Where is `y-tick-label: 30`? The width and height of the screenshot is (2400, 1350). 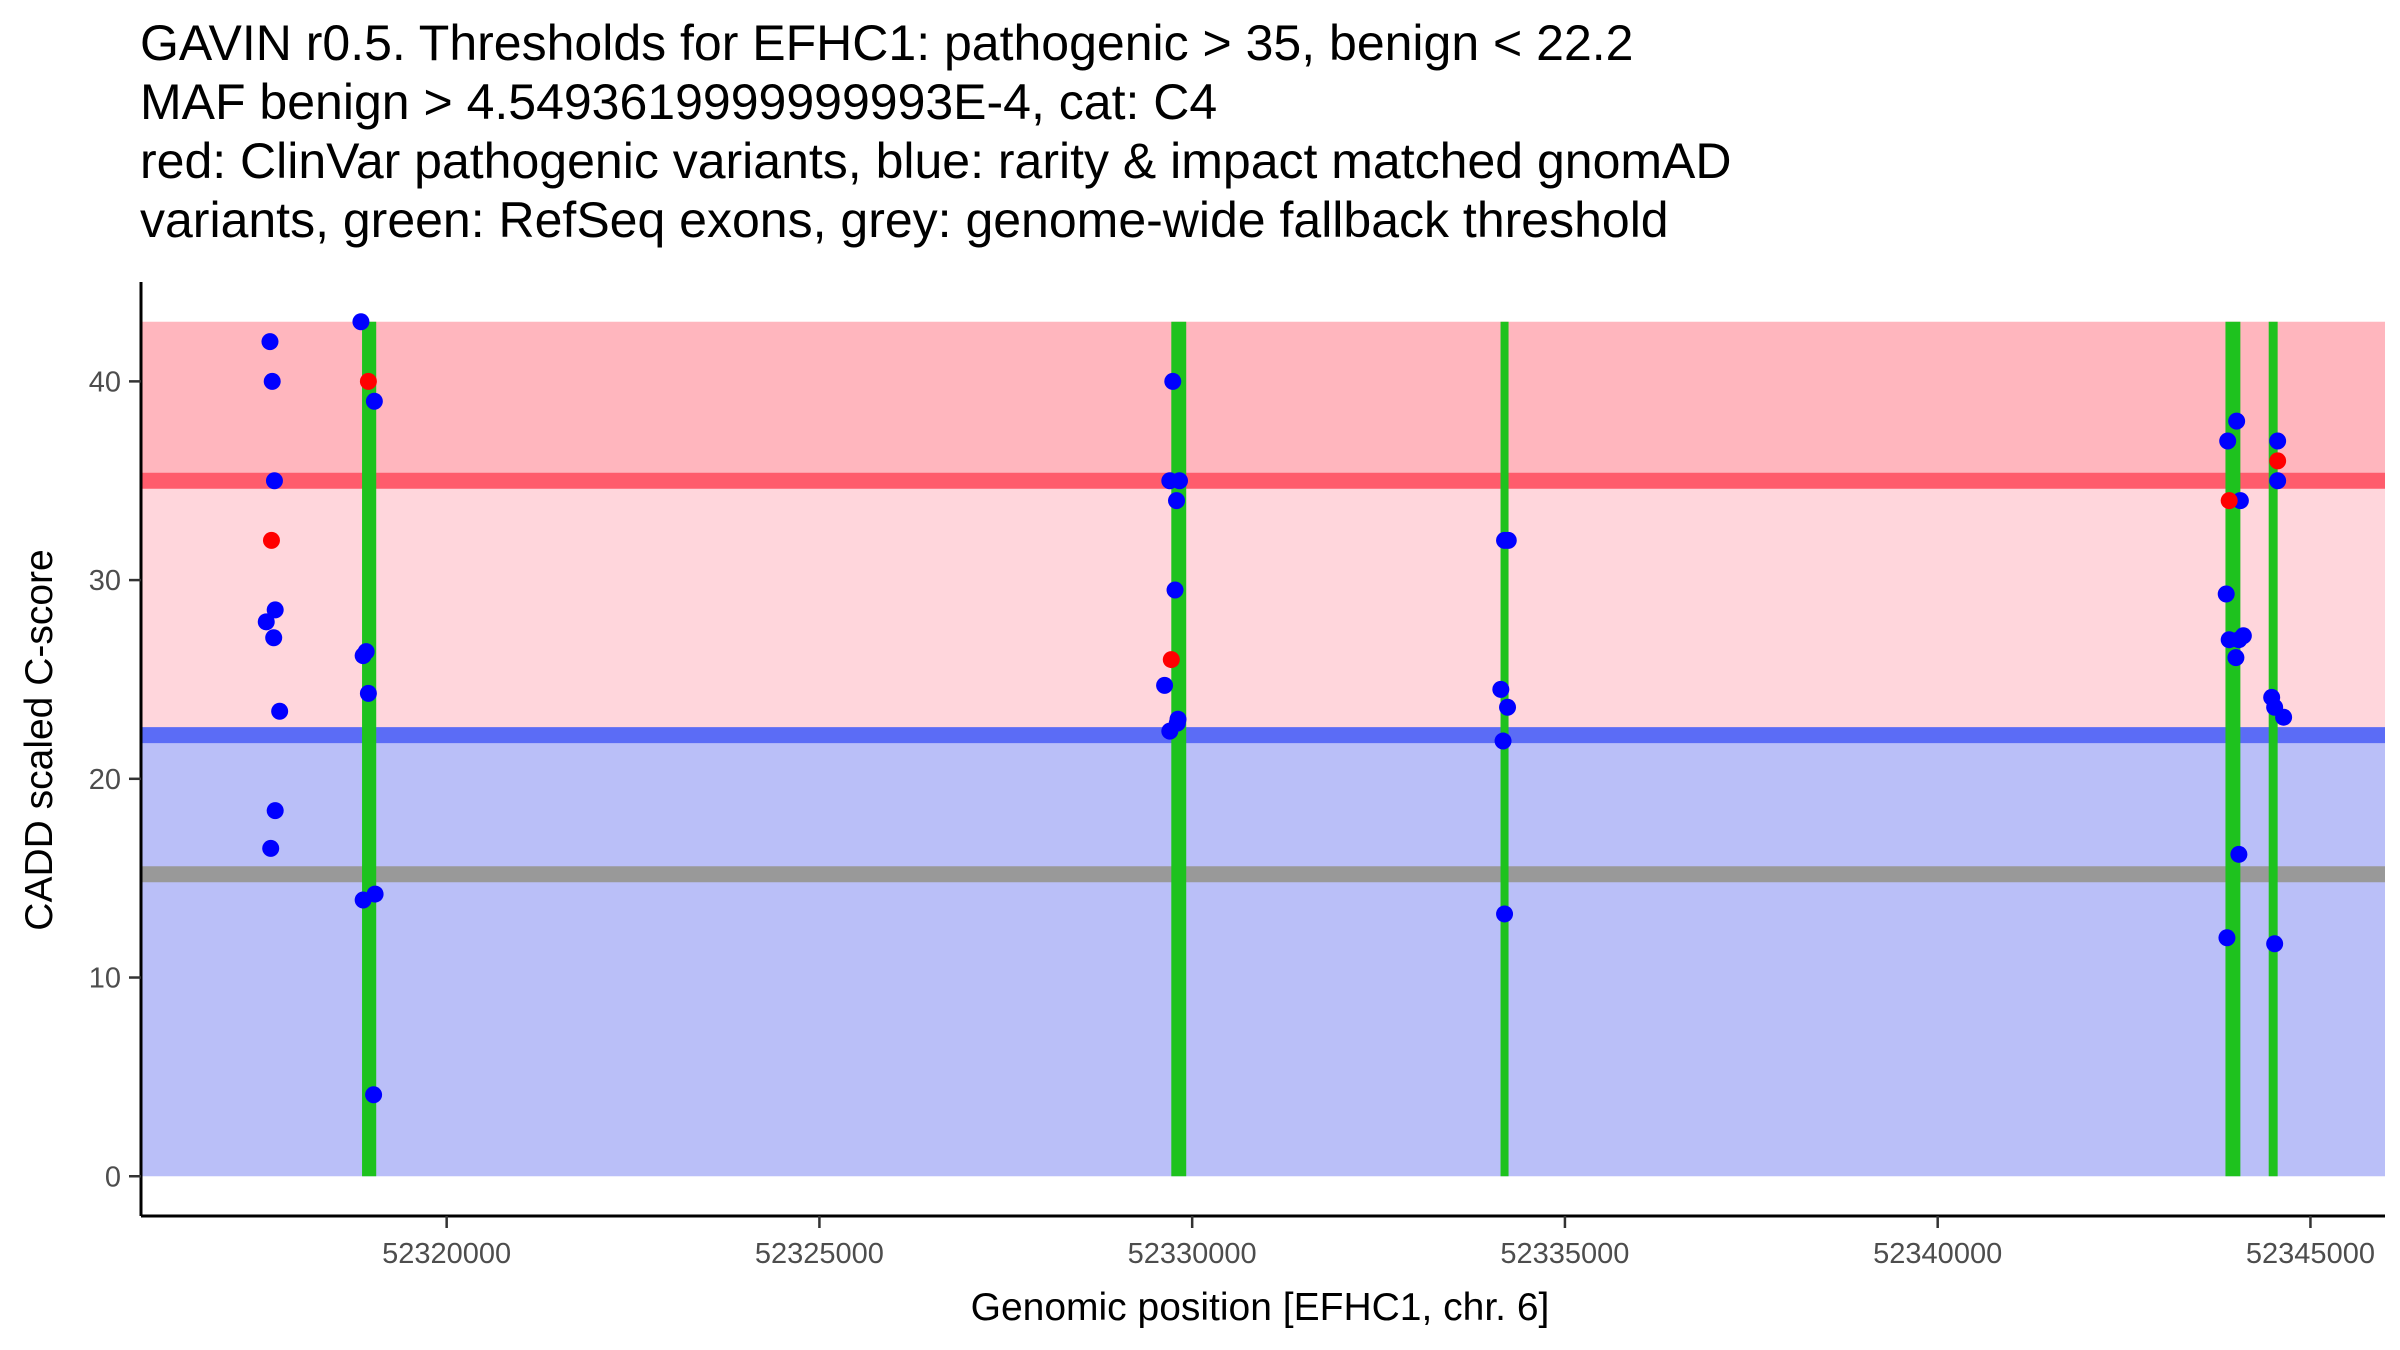
y-tick-label: 30 is located at coordinates (105, 581).